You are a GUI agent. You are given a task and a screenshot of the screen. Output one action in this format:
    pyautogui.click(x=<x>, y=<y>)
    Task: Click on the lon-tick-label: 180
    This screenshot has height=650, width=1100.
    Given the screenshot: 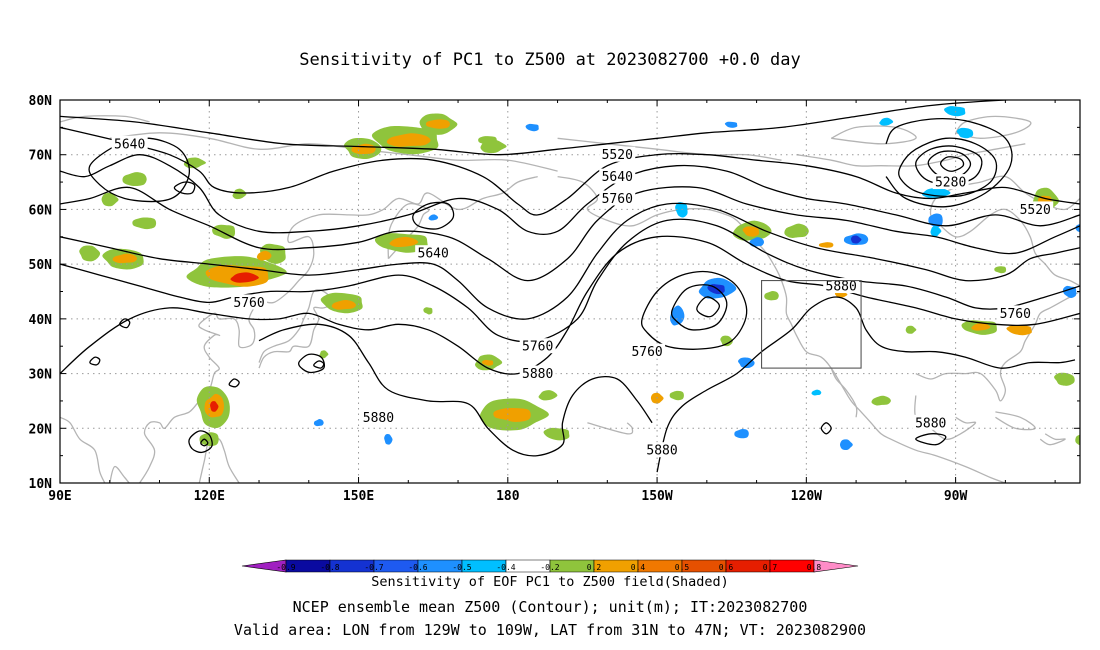 What is the action you would take?
    pyautogui.click(x=508, y=496)
    